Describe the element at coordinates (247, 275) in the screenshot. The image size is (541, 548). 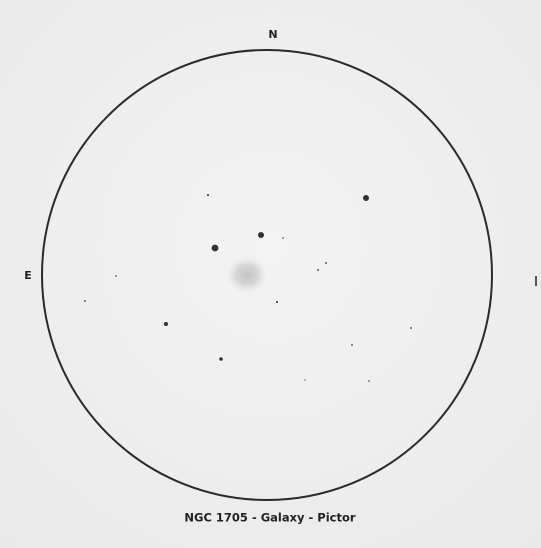
I see `galaxy` at that location.